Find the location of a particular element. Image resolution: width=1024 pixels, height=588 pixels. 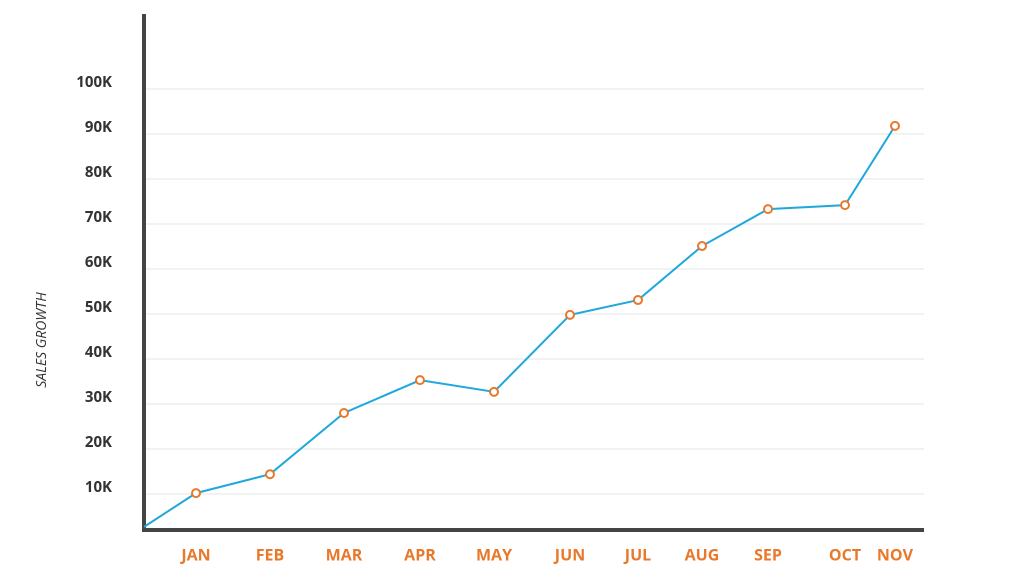

y-tick-label: 100K is located at coordinates (94, 82).